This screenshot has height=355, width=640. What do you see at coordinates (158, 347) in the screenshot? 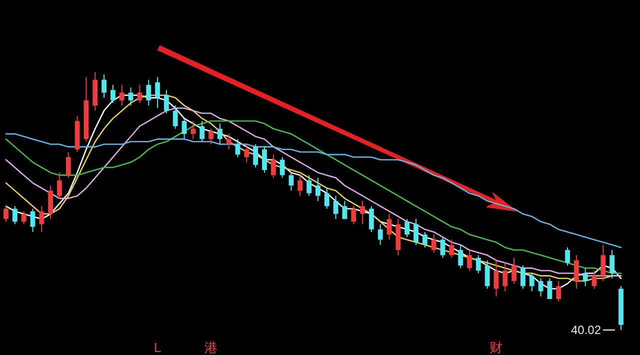
I see `x-tick-label: L` at bounding box center [158, 347].